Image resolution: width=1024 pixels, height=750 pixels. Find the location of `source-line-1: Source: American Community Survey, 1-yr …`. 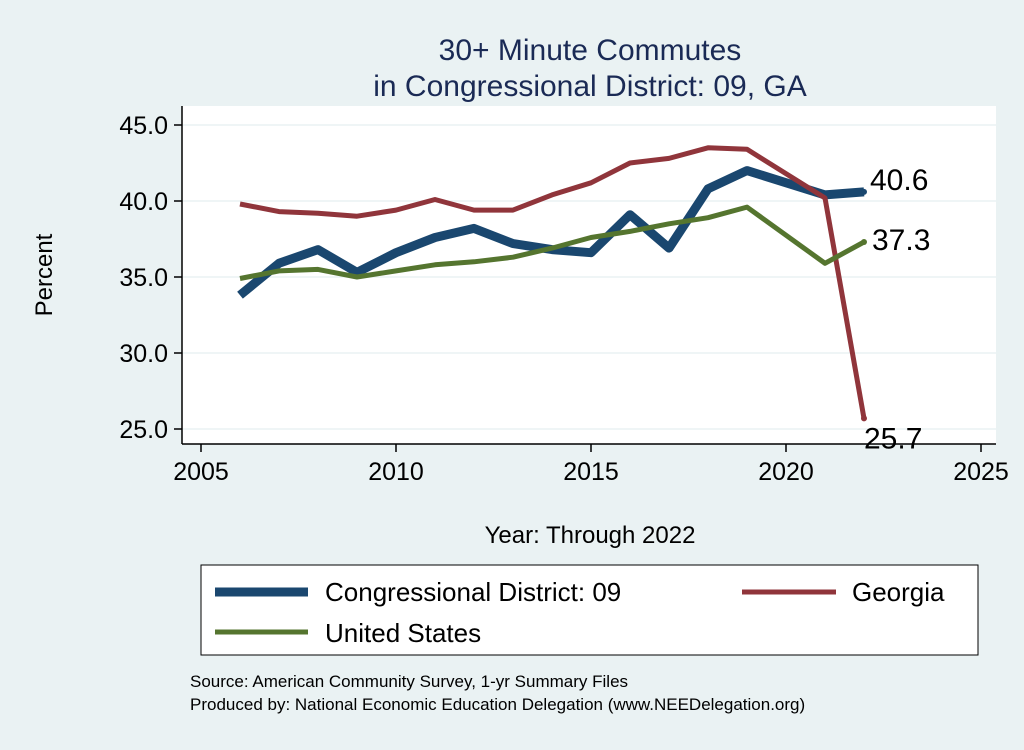

source-line-1: Source: American Community Survey, 1-yr … is located at coordinates (409, 681).